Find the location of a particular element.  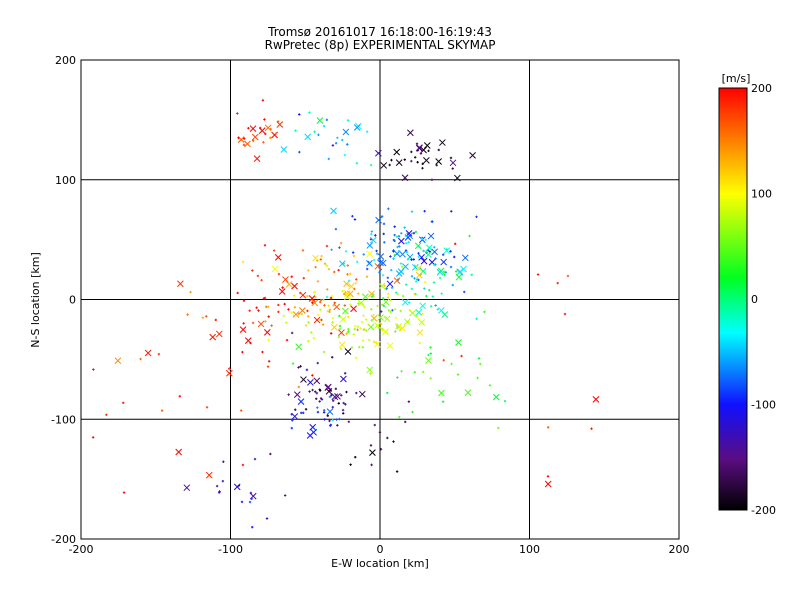

x-axis-label: E-W location [km] is located at coordinates (380, 563).